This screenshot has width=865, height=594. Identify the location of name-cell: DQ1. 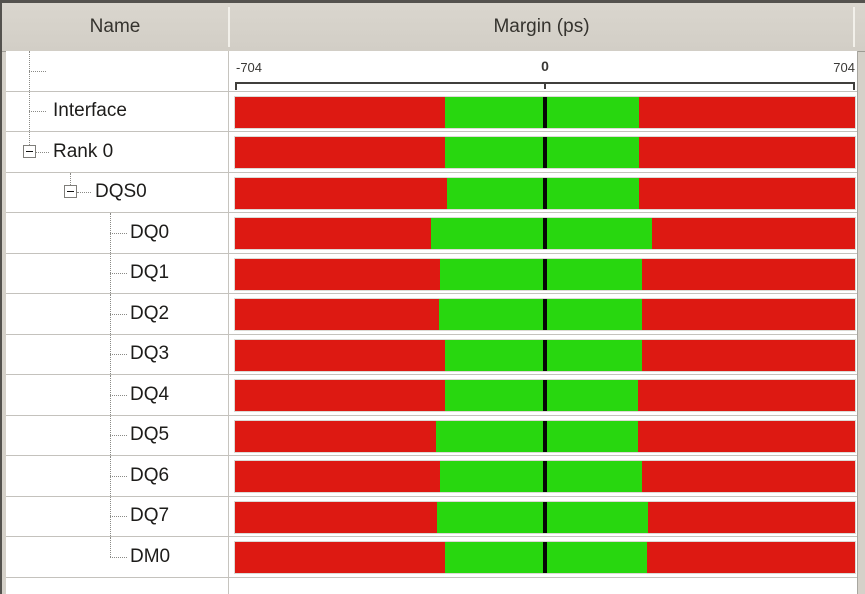
(117, 273).